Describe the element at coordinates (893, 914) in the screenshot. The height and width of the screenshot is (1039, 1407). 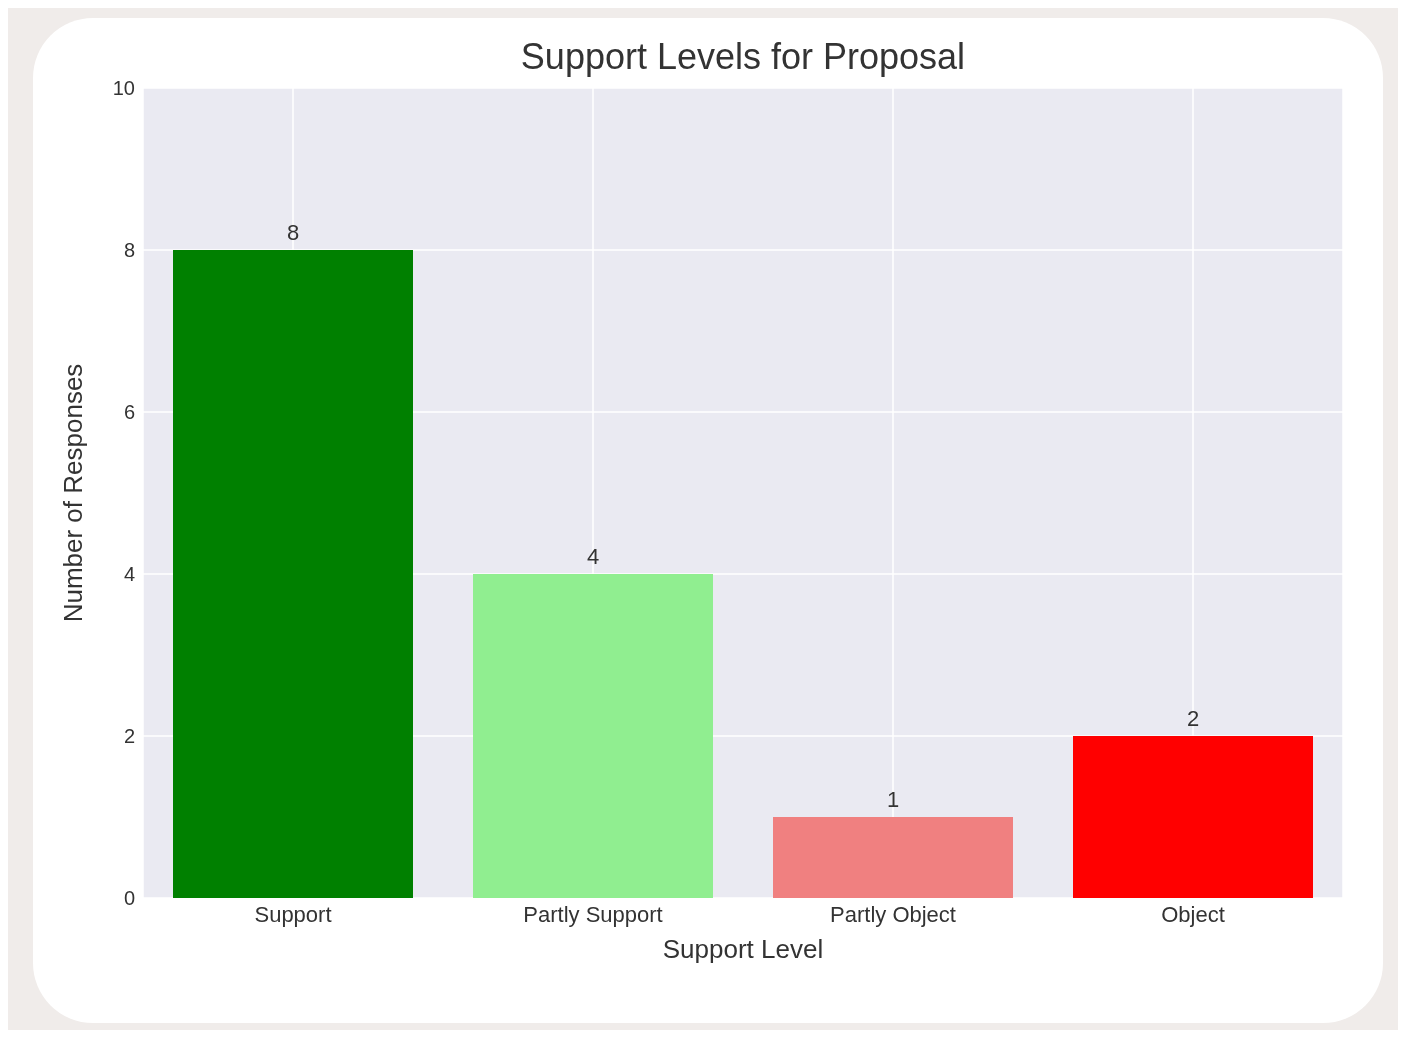
I see `x-tick-label: Partly Object` at that location.